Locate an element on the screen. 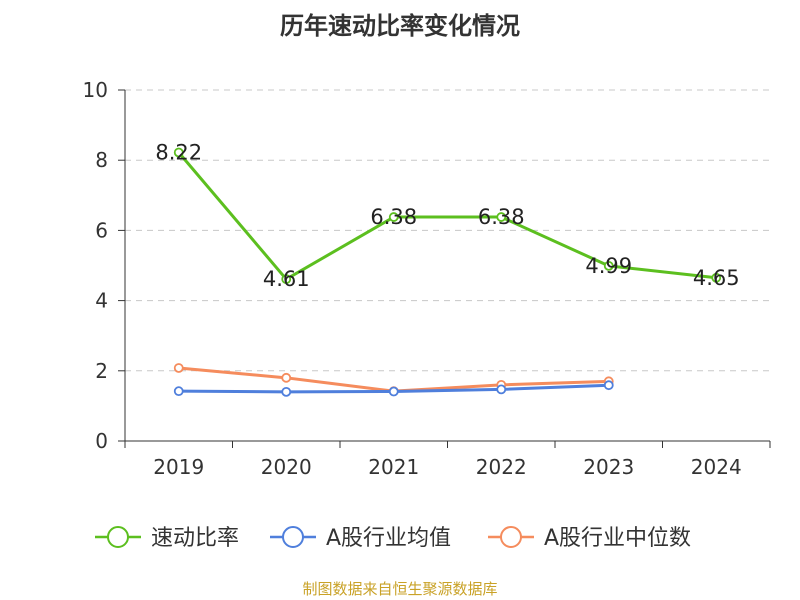 The height and width of the screenshot is (600, 800). data-label: 4.99 is located at coordinates (608, 266).